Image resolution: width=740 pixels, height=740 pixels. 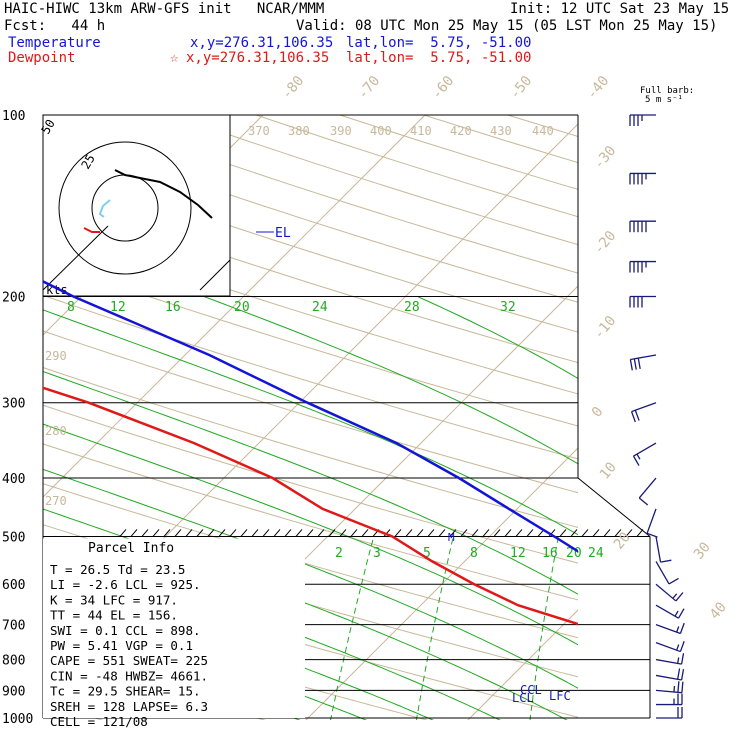 I want to click on isotherm-label: -60, so click(x=443, y=88).